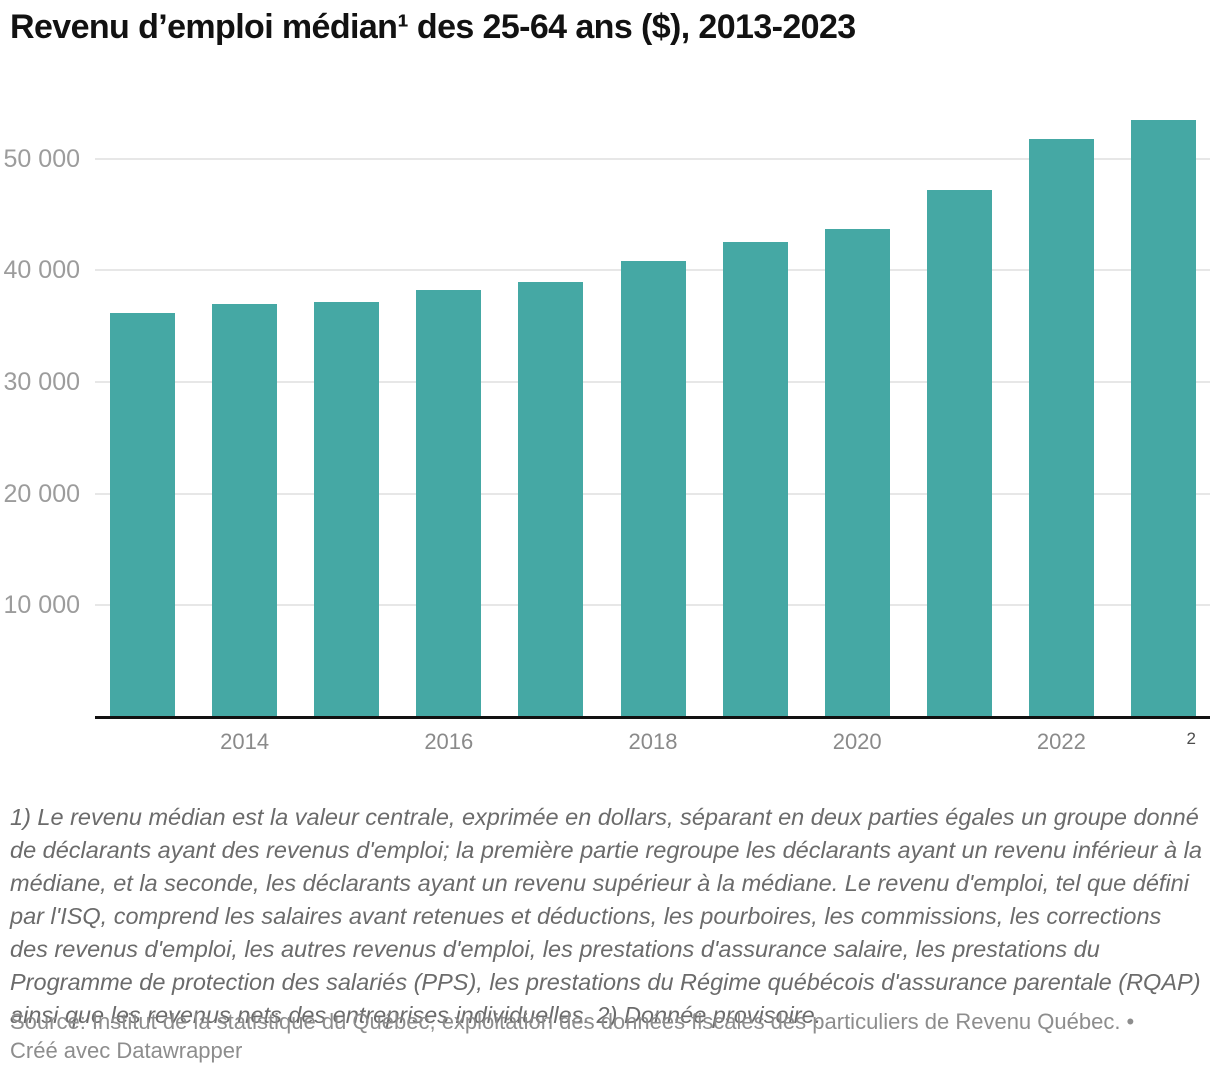 Image resolution: width=1220 pixels, height=1072 pixels. Describe the element at coordinates (41, 605) in the screenshot. I see `y-axis-label-10000: 10 000` at that location.